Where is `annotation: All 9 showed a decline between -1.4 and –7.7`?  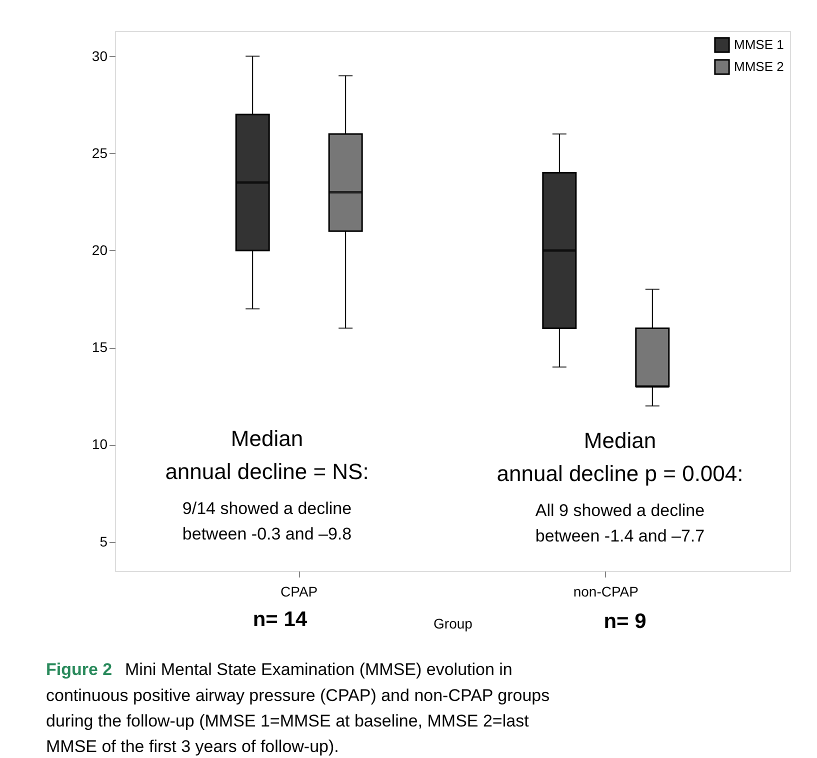
annotation: All 9 showed a decline between -1.4 and –7.7 is located at coordinates (620, 523).